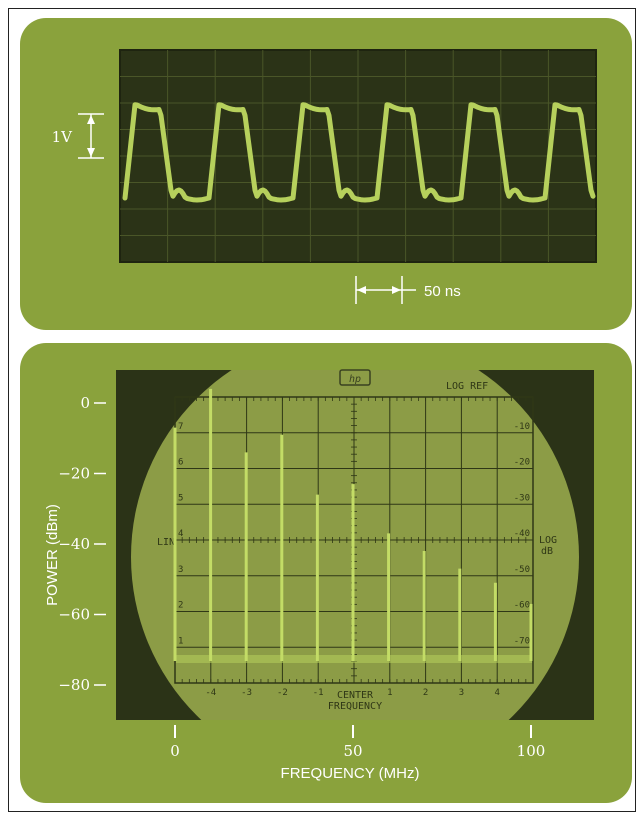 The width and height of the screenshot is (644, 820). Describe the element at coordinates (52, 555) in the screenshot. I see `power-axis-label: POWER (dBm)` at that location.